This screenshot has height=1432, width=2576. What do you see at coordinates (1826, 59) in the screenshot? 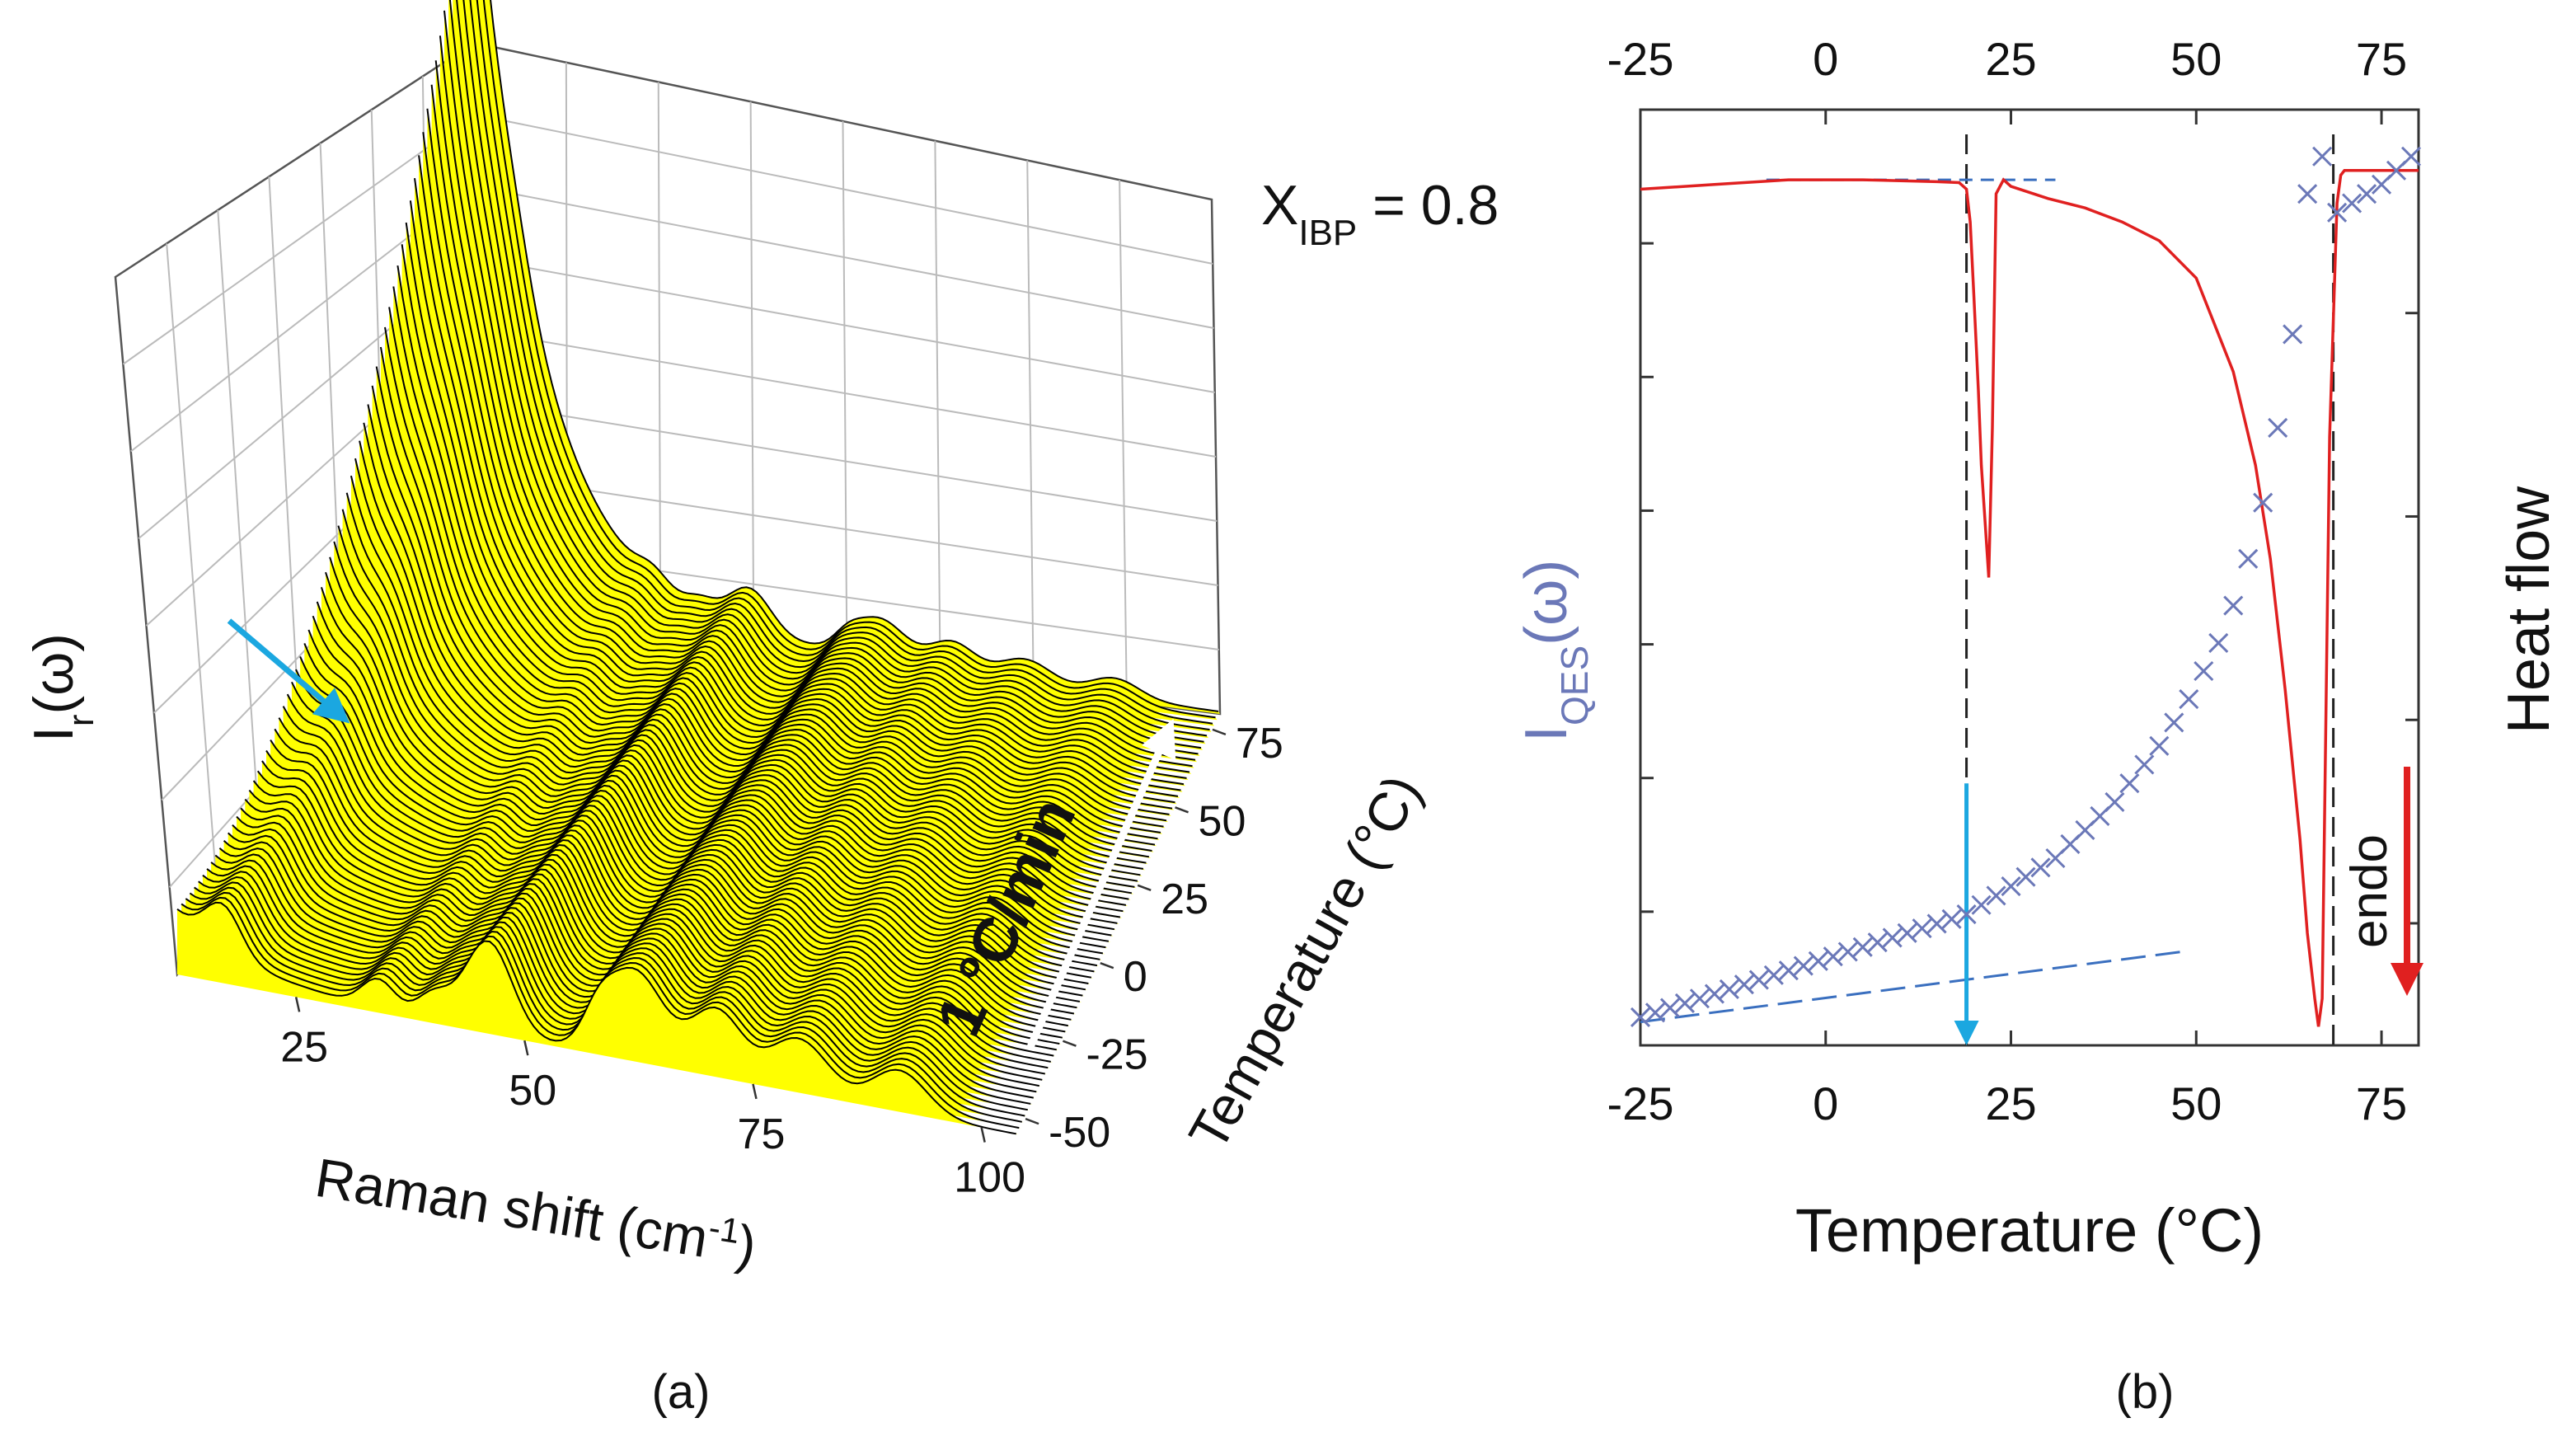
I see `x-tick-label-top: 0` at bounding box center [1826, 59].